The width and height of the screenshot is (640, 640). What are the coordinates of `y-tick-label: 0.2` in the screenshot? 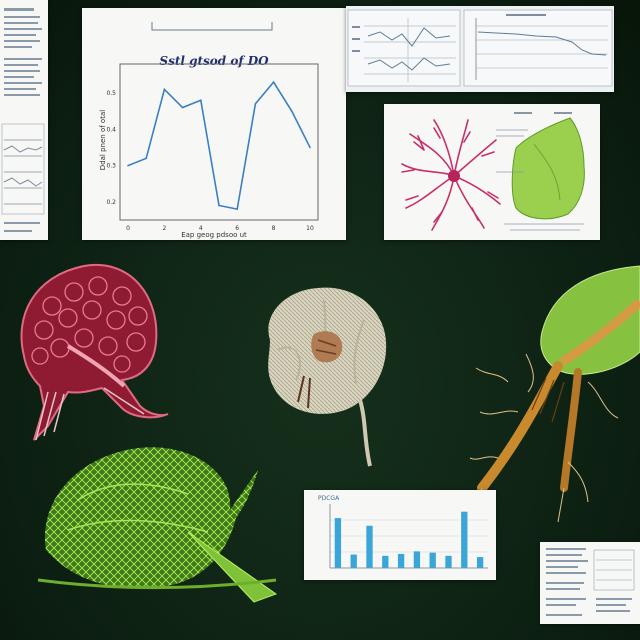 It's located at (111, 202).